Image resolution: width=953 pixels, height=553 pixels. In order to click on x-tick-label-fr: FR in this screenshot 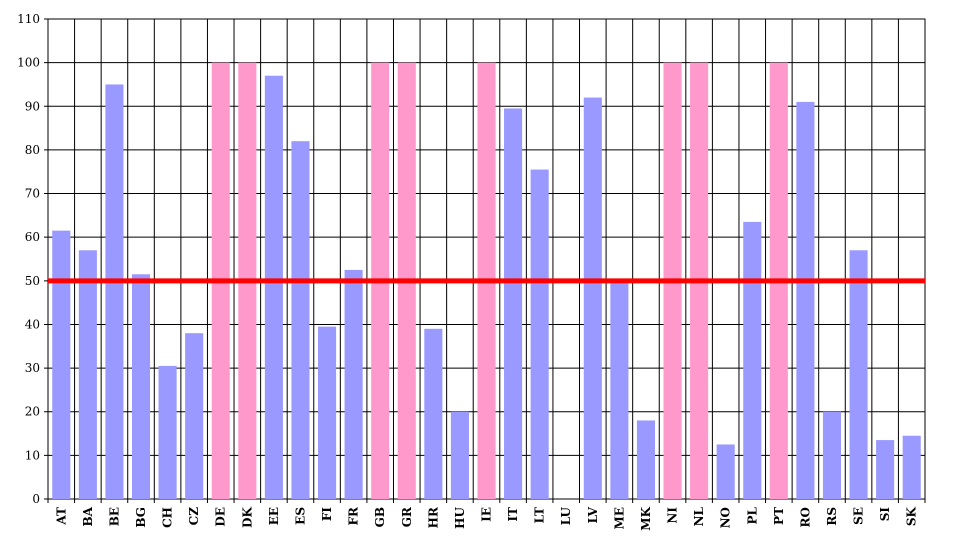, I will do `click(354, 516)`.